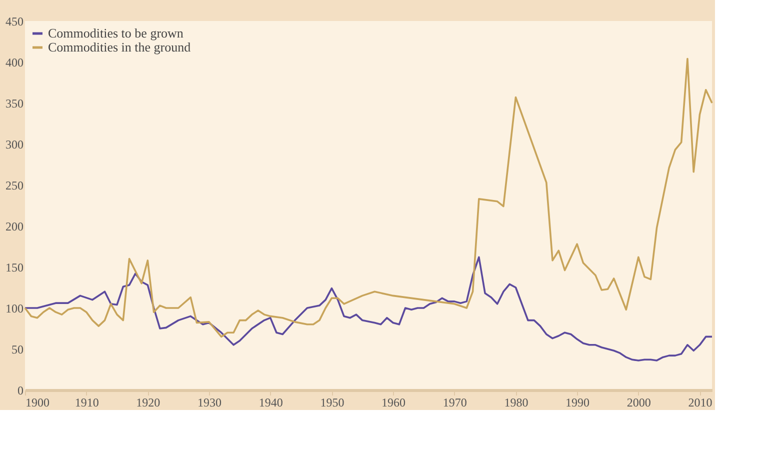  I want to click on y-tick-label: 400, so click(15, 63).